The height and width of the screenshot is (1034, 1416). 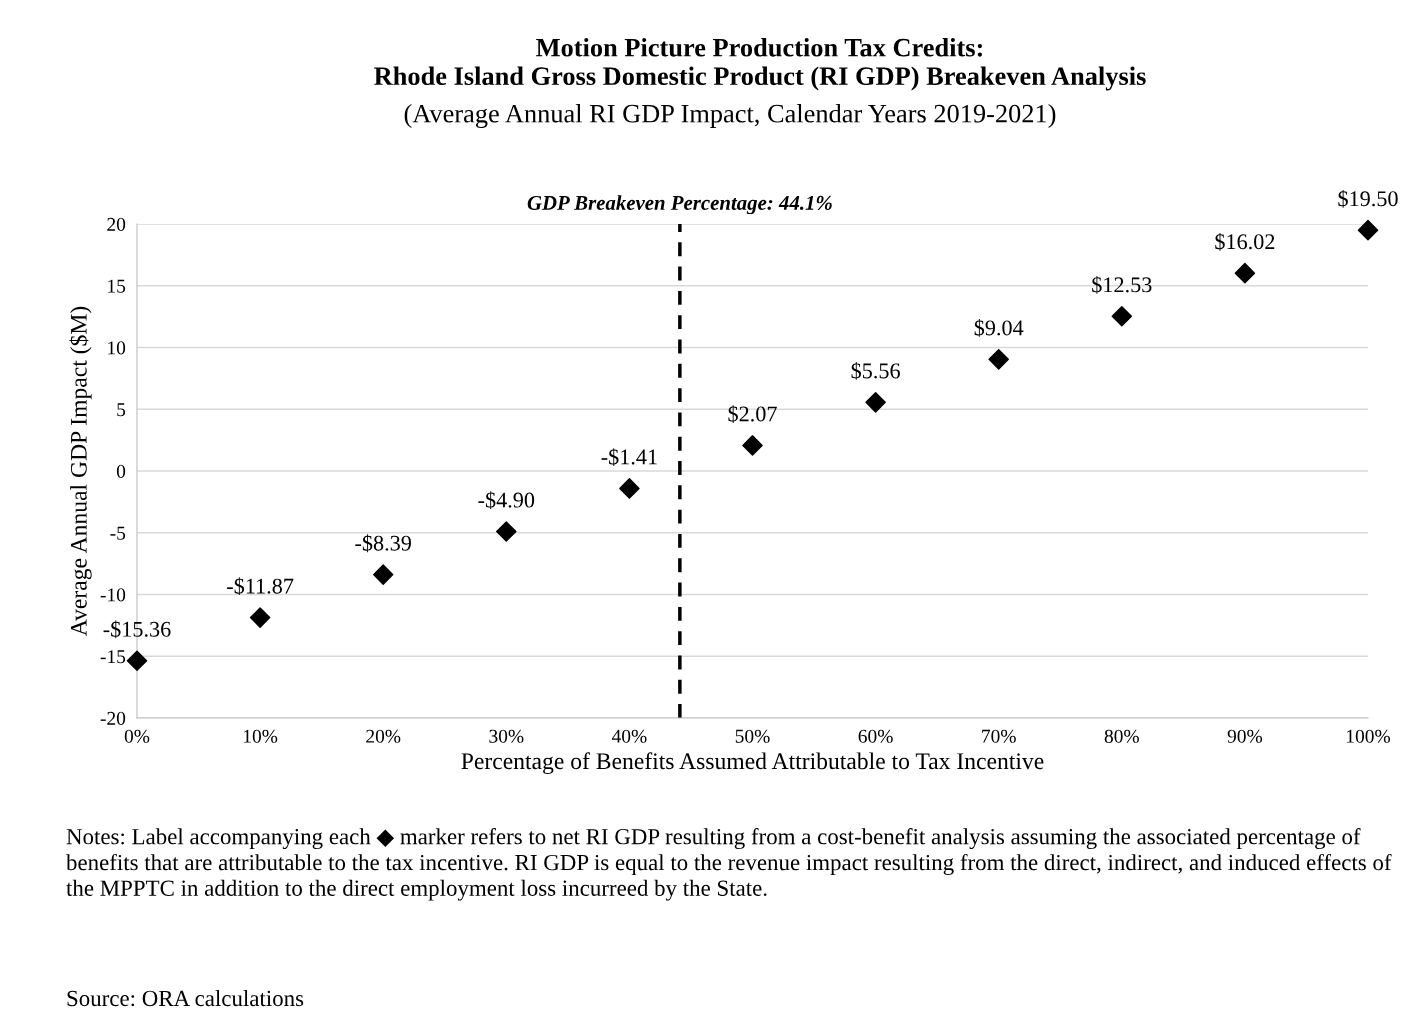 I want to click on x-tick-label: 0%, so click(x=137, y=736).